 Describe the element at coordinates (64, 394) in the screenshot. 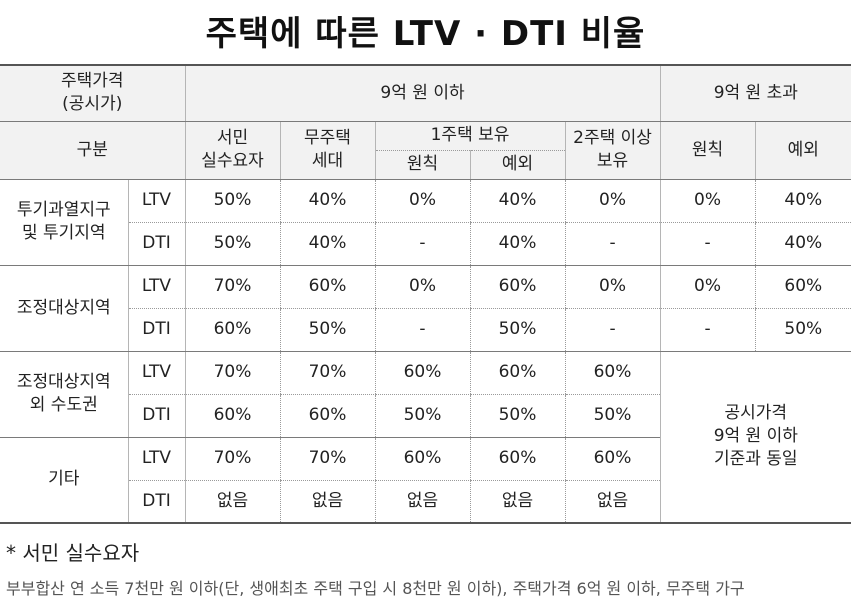

I see `region-name: 조정대상지역 외 수도권` at that location.